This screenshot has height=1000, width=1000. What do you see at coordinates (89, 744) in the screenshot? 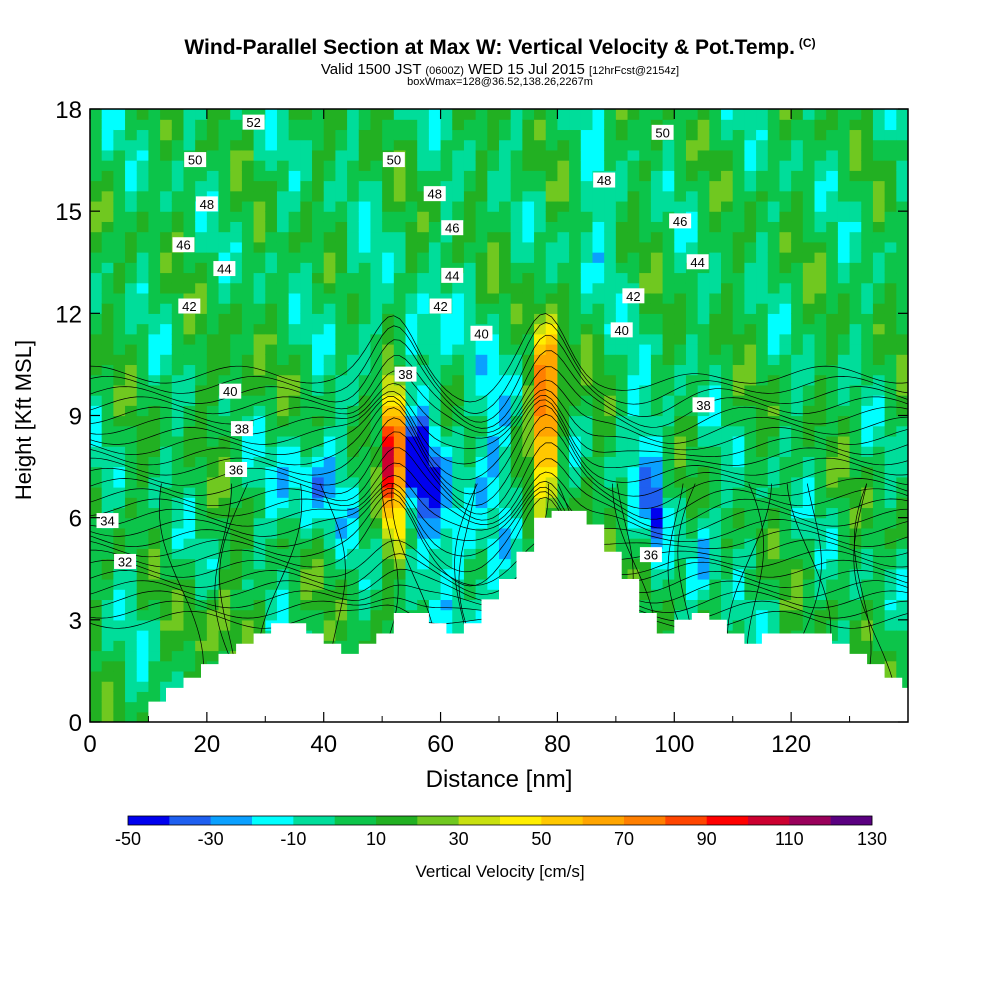
I see `x-tick-label: 0` at bounding box center [89, 744].